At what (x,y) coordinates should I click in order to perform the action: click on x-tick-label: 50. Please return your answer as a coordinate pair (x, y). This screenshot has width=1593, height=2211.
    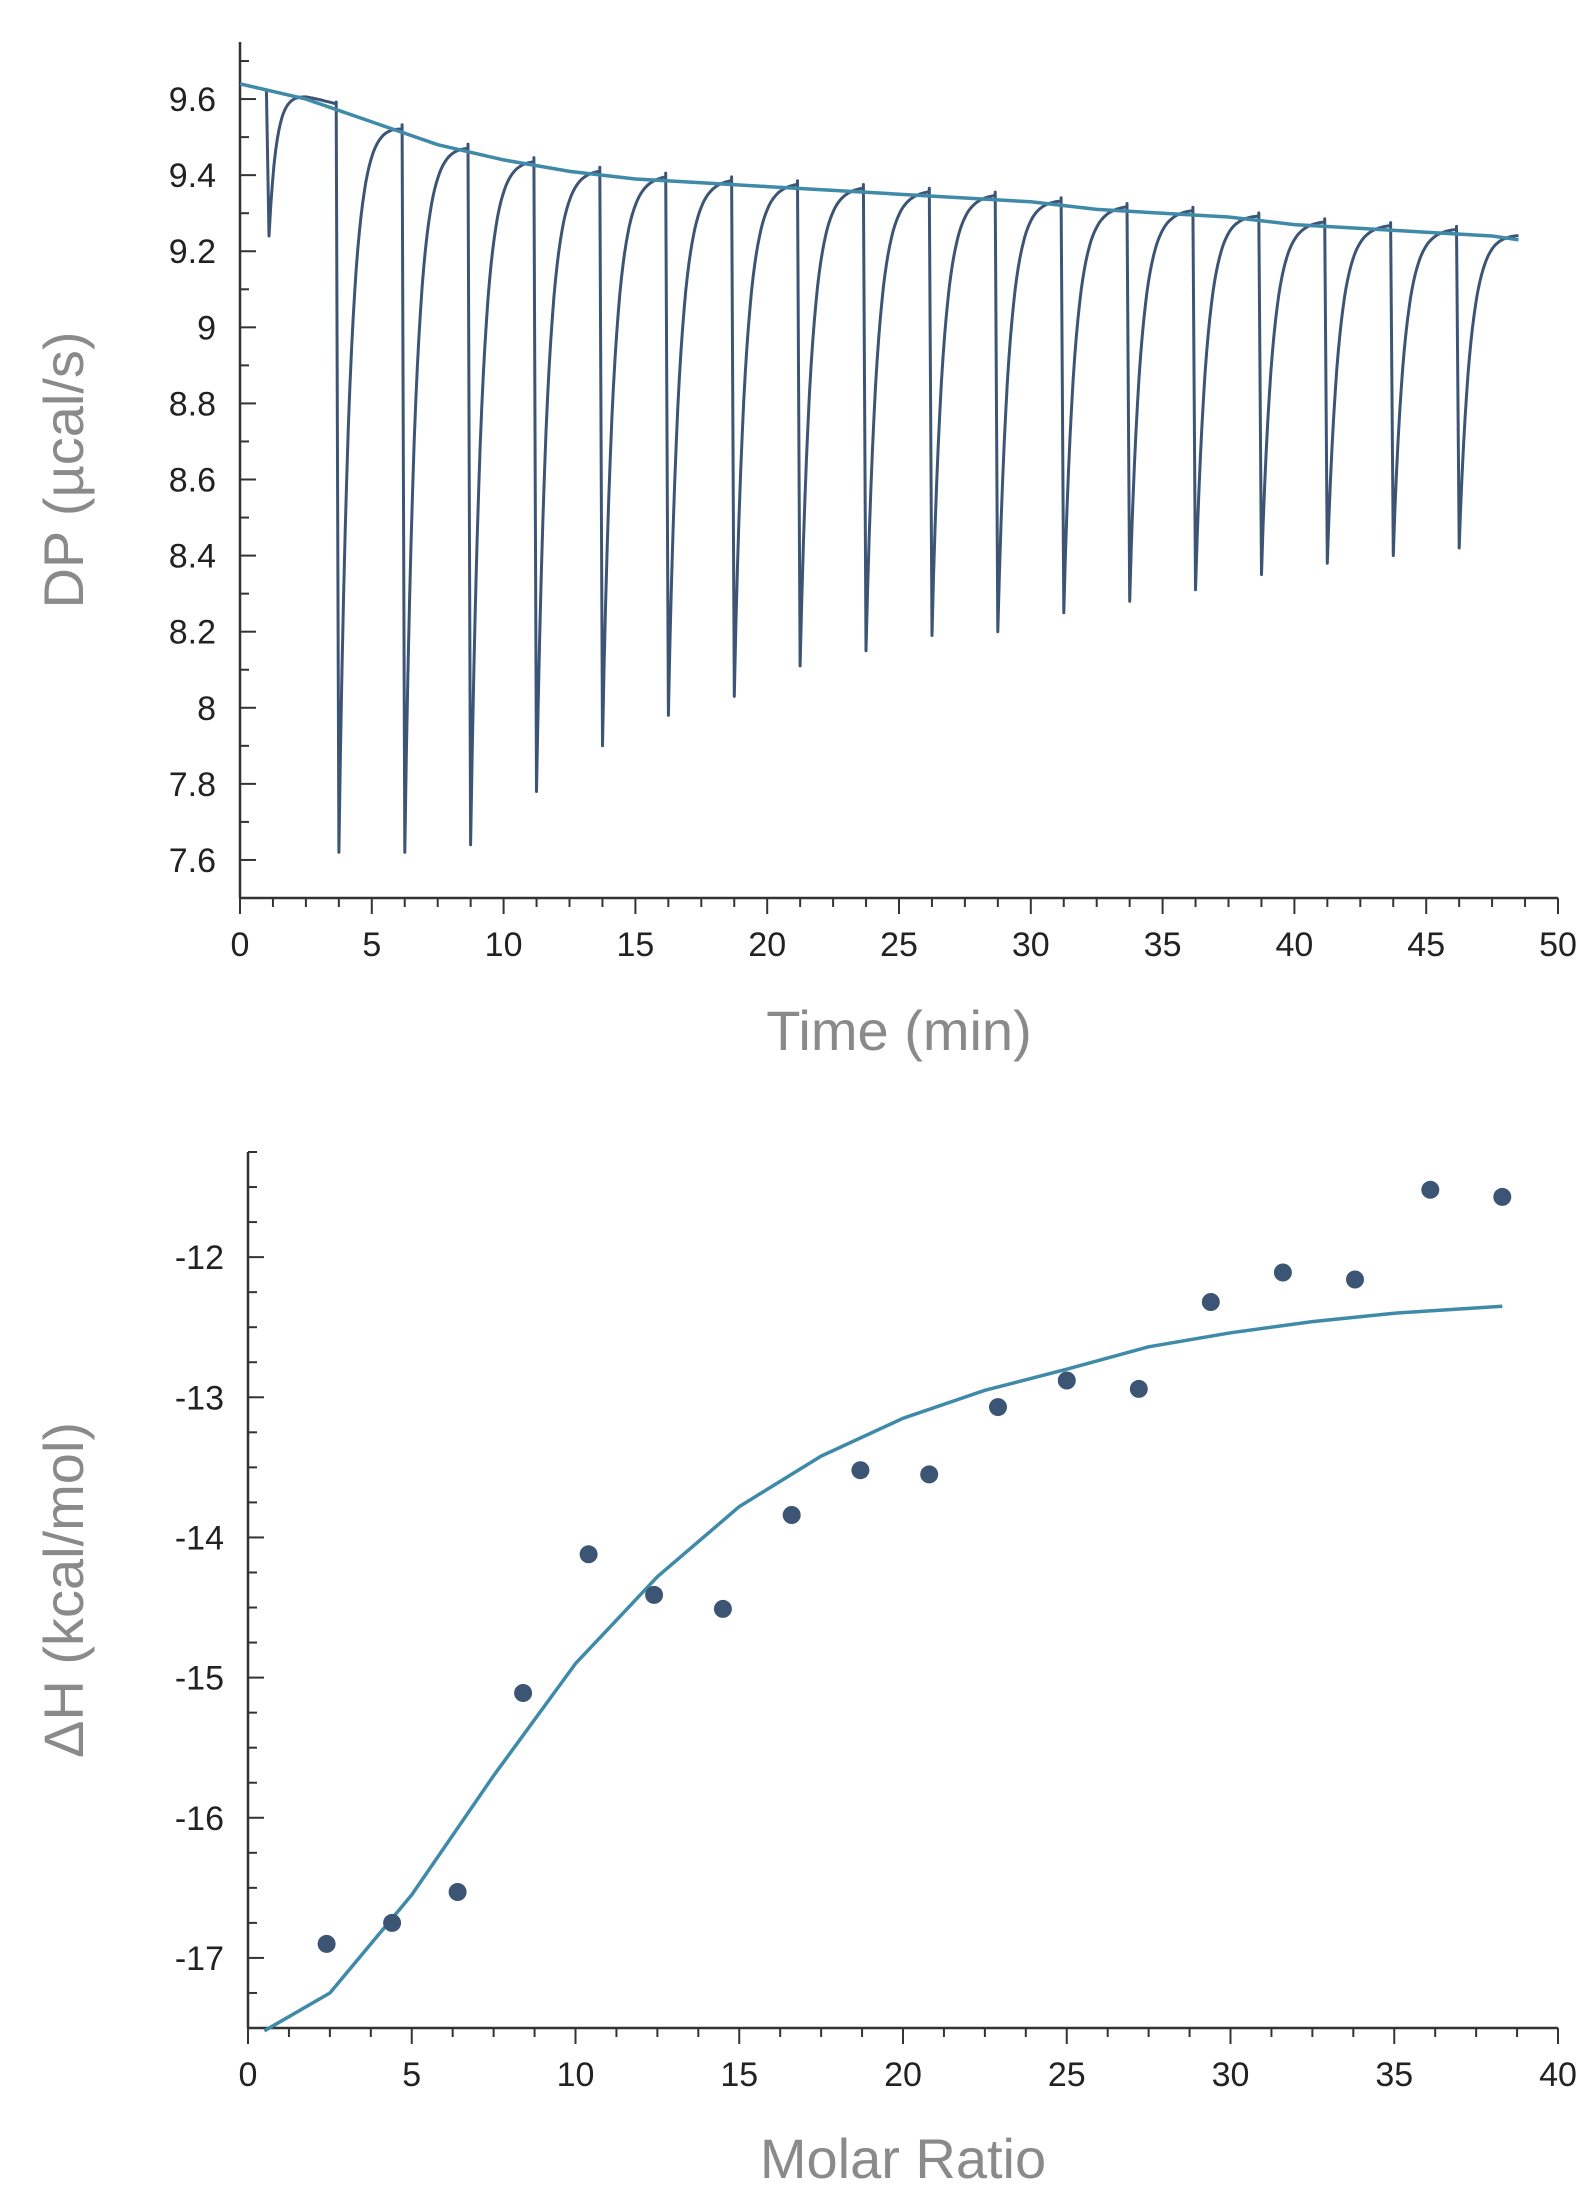
    Looking at the image, I should click on (1558, 945).